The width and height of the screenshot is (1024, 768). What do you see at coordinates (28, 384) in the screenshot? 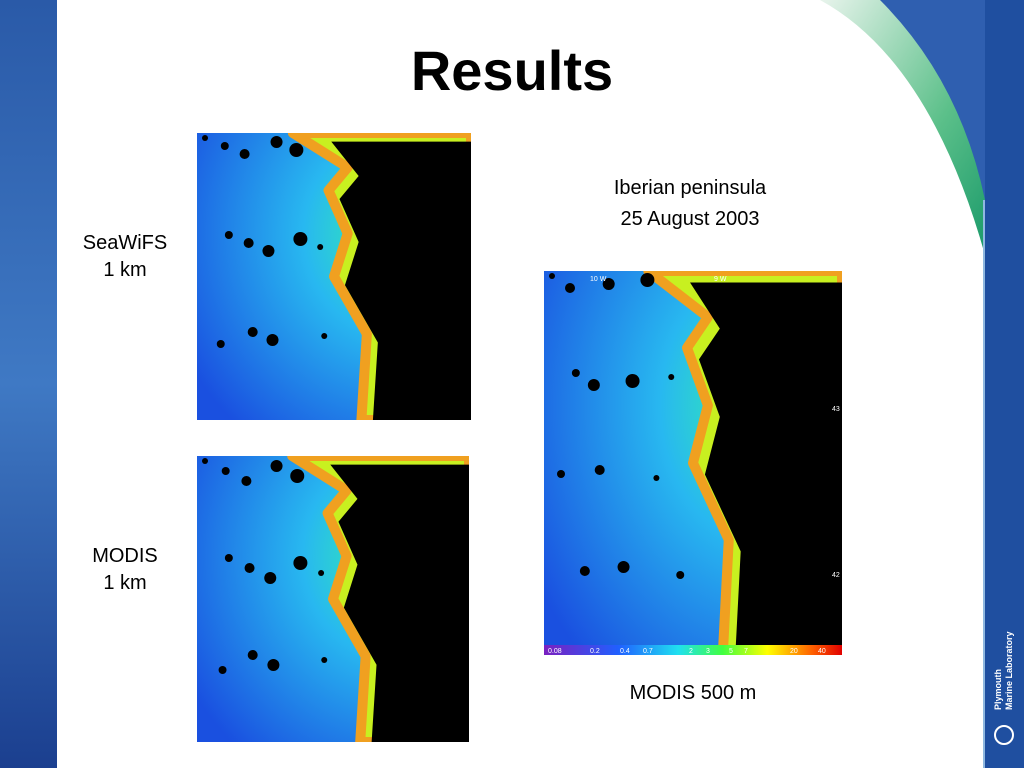
I see `left-strip` at bounding box center [28, 384].